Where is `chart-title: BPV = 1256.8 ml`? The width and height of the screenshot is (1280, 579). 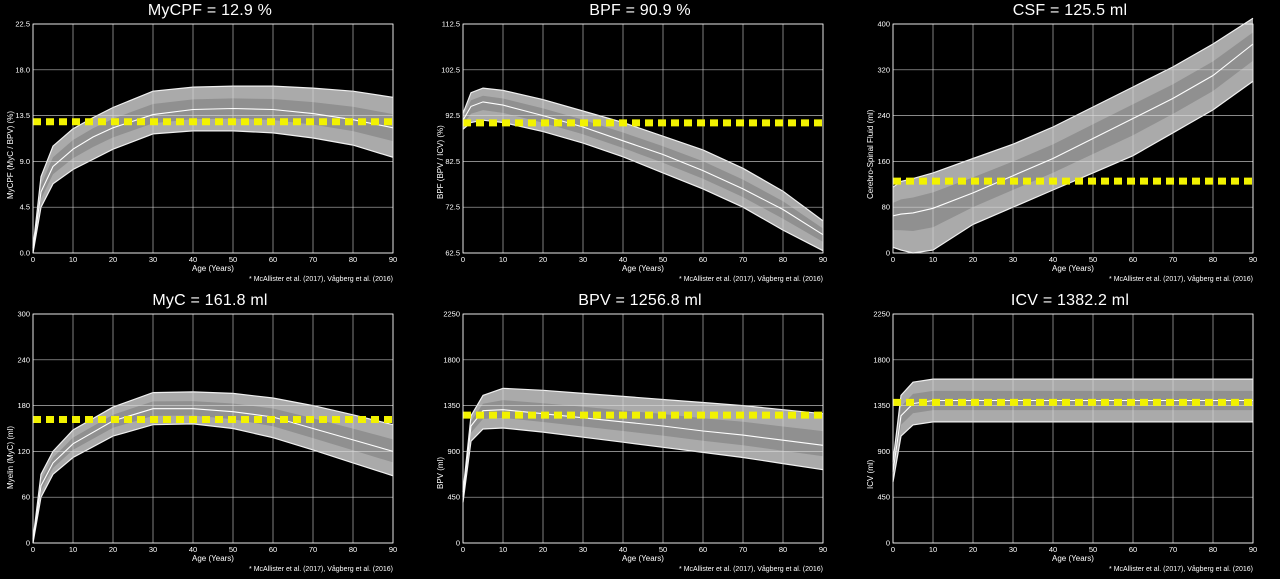 chart-title: BPV = 1256.8 ml is located at coordinates (640, 300).